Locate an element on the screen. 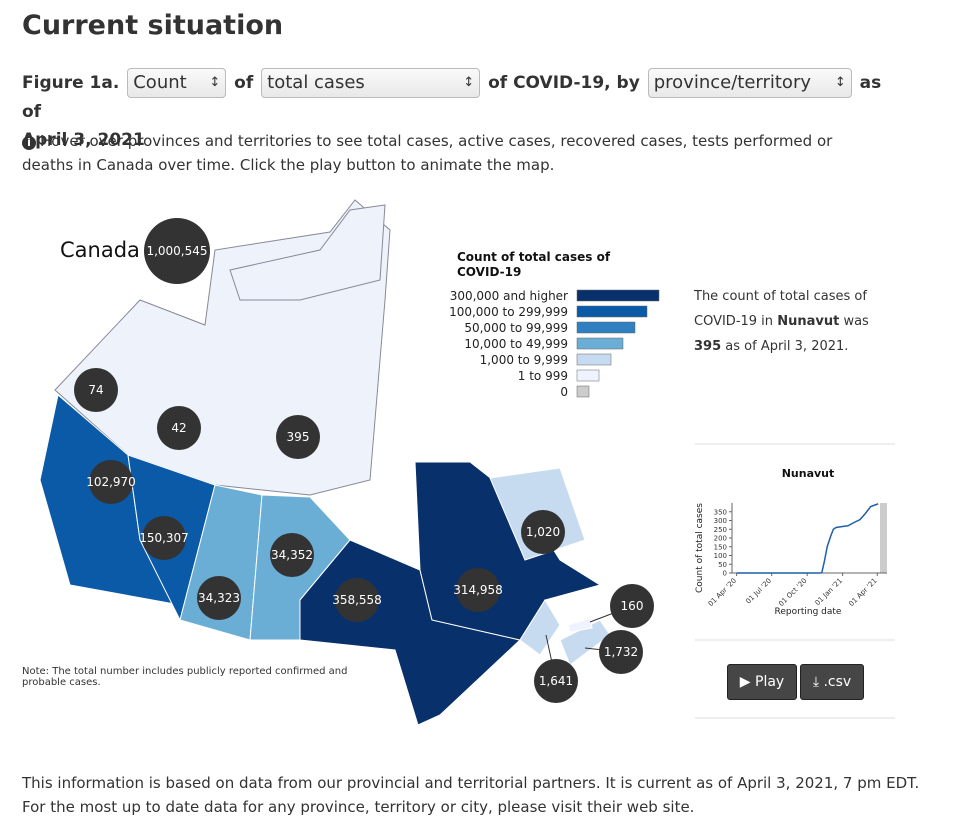 The width and height of the screenshot is (980, 825). legend-label: 100,000 to 299,999 is located at coordinates (508, 312).